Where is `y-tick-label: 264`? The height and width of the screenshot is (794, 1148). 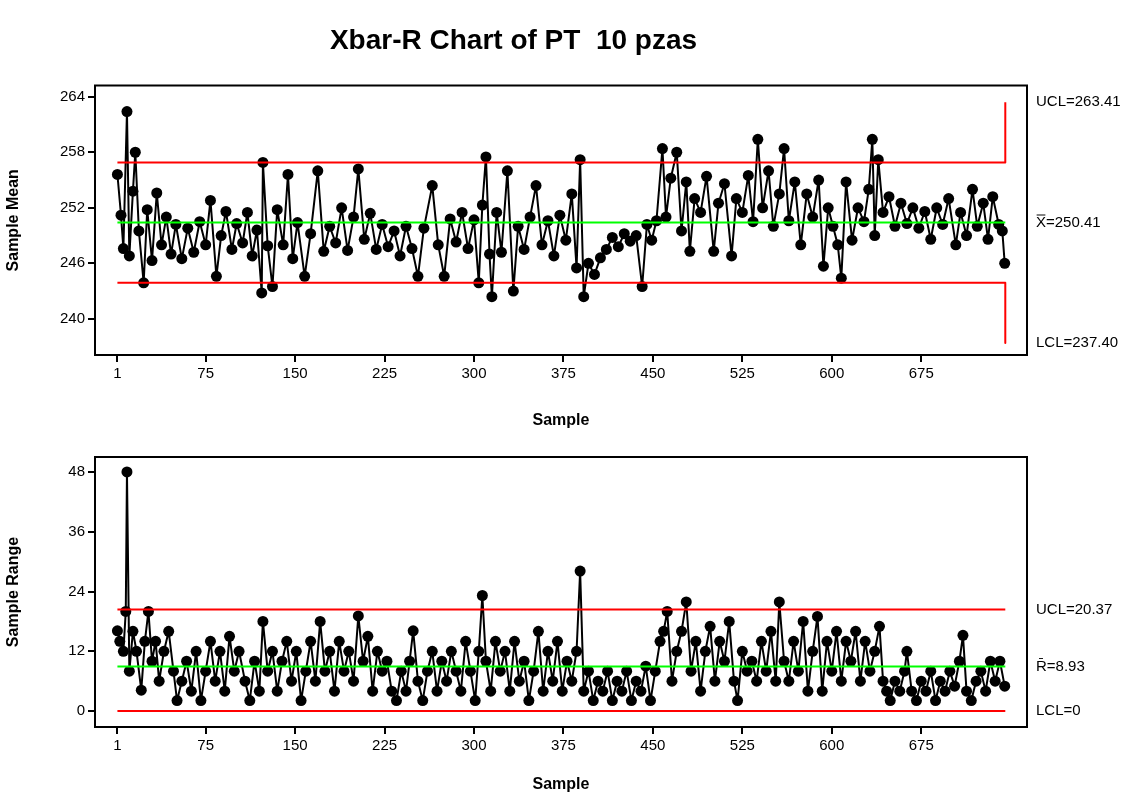 y-tick-label: 264 is located at coordinates (72, 95).